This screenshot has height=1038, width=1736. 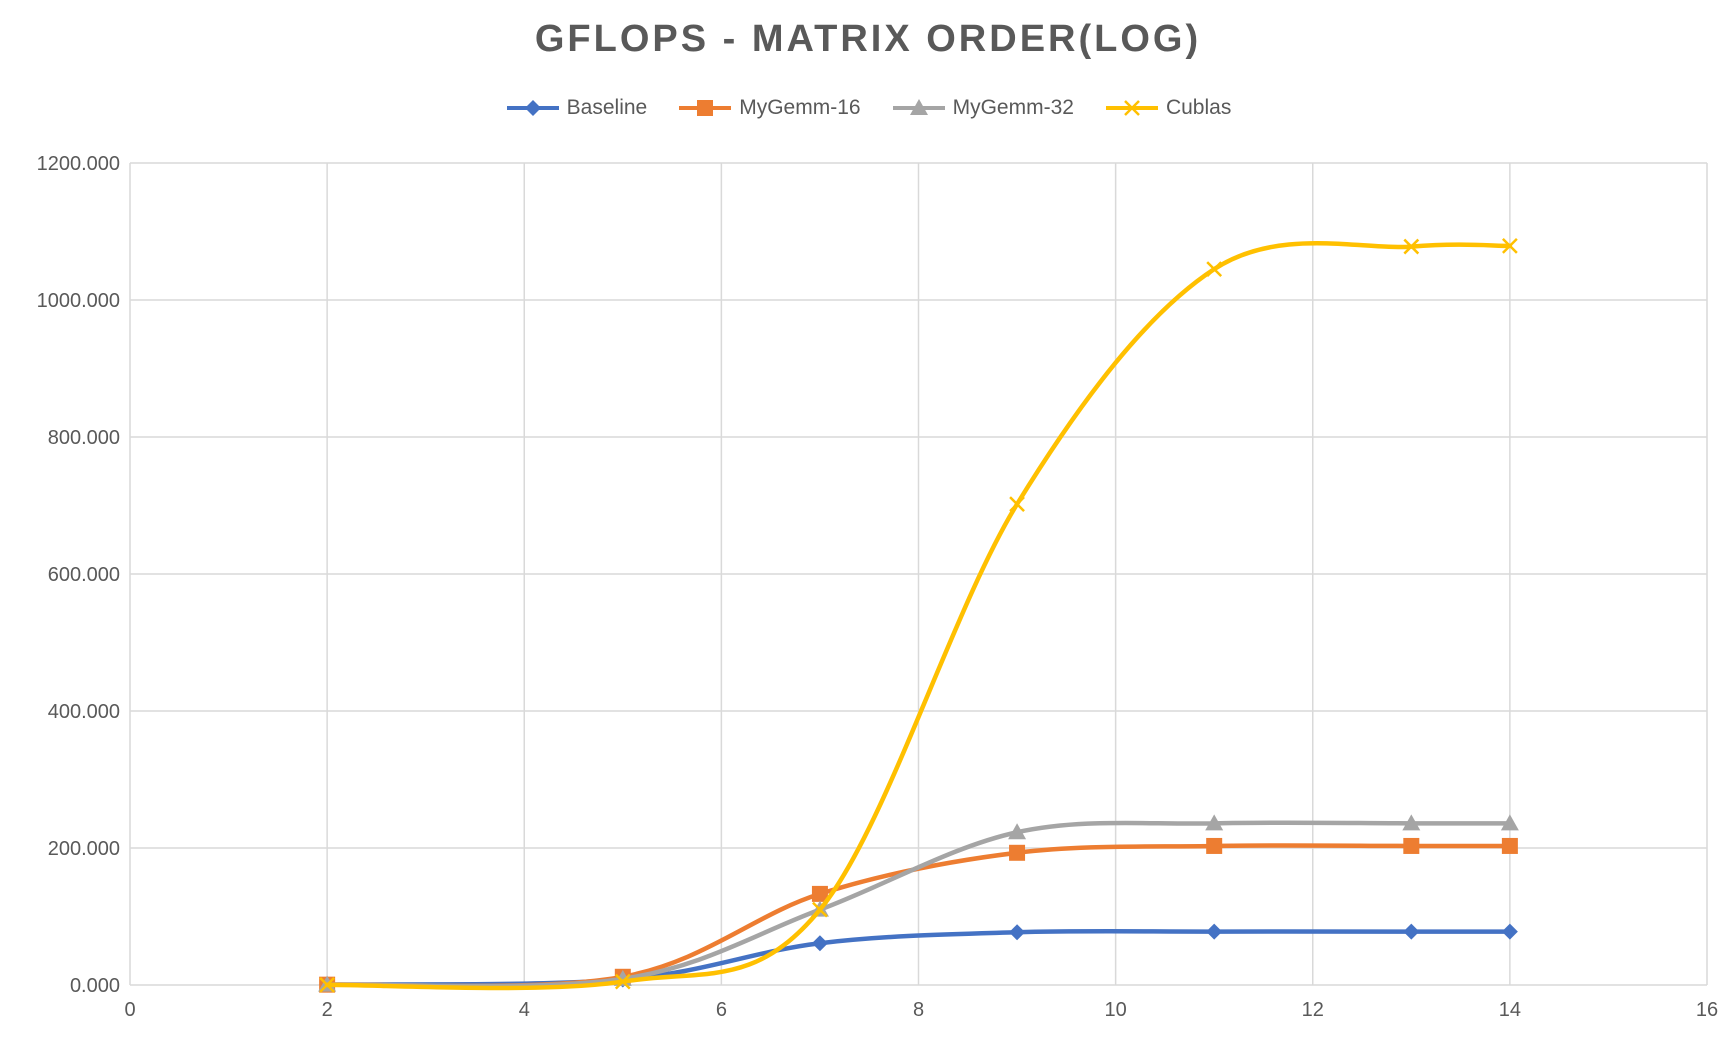 What do you see at coordinates (1198, 107) in the screenshot?
I see `legend-label: Cublas` at bounding box center [1198, 107].